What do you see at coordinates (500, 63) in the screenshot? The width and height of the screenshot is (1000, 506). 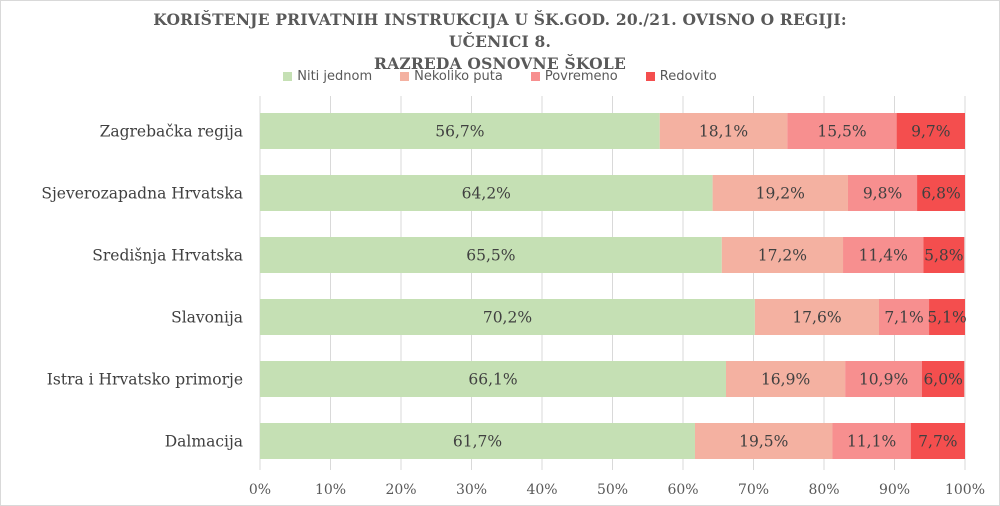 I see `chart-title-line-2: RAZREDA OSNOVNE ŠKOLE` at bounding box center [500, 63].